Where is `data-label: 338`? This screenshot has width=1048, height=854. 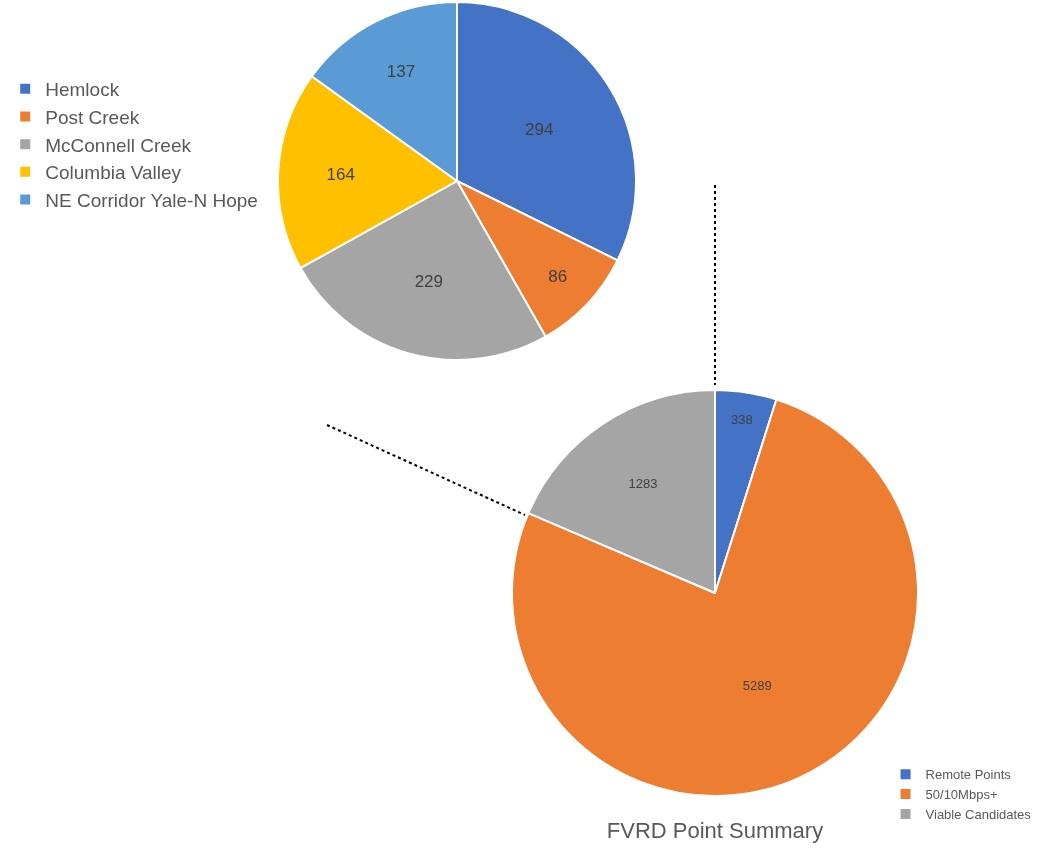
data-label: 338 is located at coordinates (742, 419).